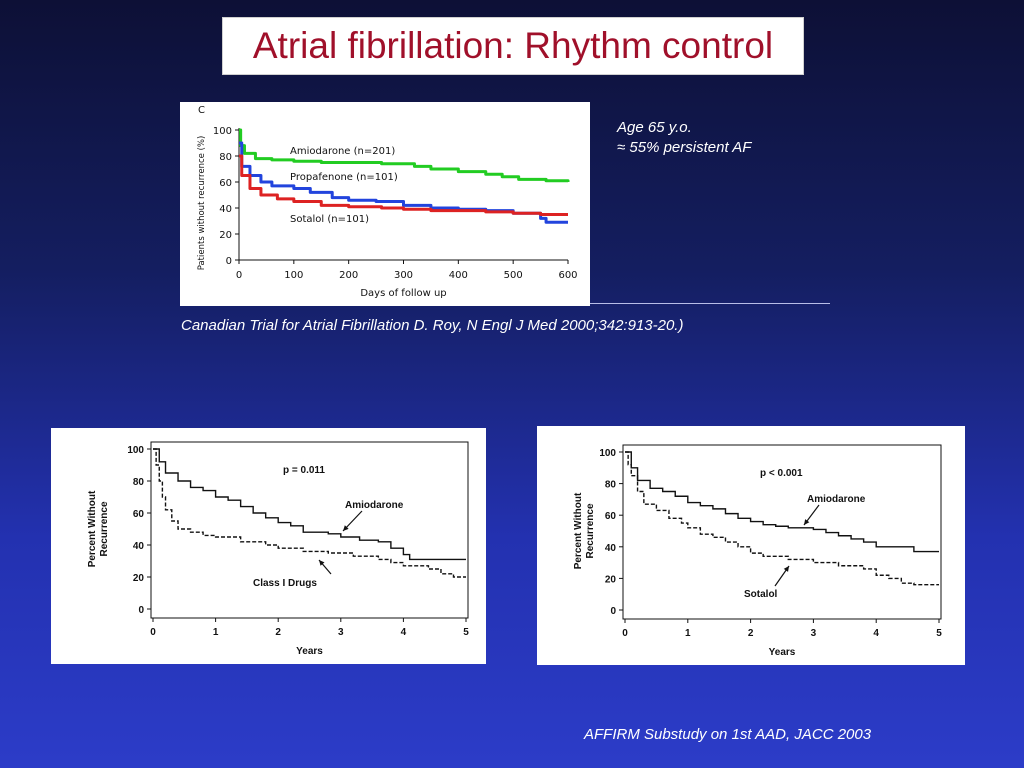 This screenshot has height=768, width=1024. Describe the element at coordinates (458, 275) in the screenshot. I see `x-tick-label: 400` at that location.